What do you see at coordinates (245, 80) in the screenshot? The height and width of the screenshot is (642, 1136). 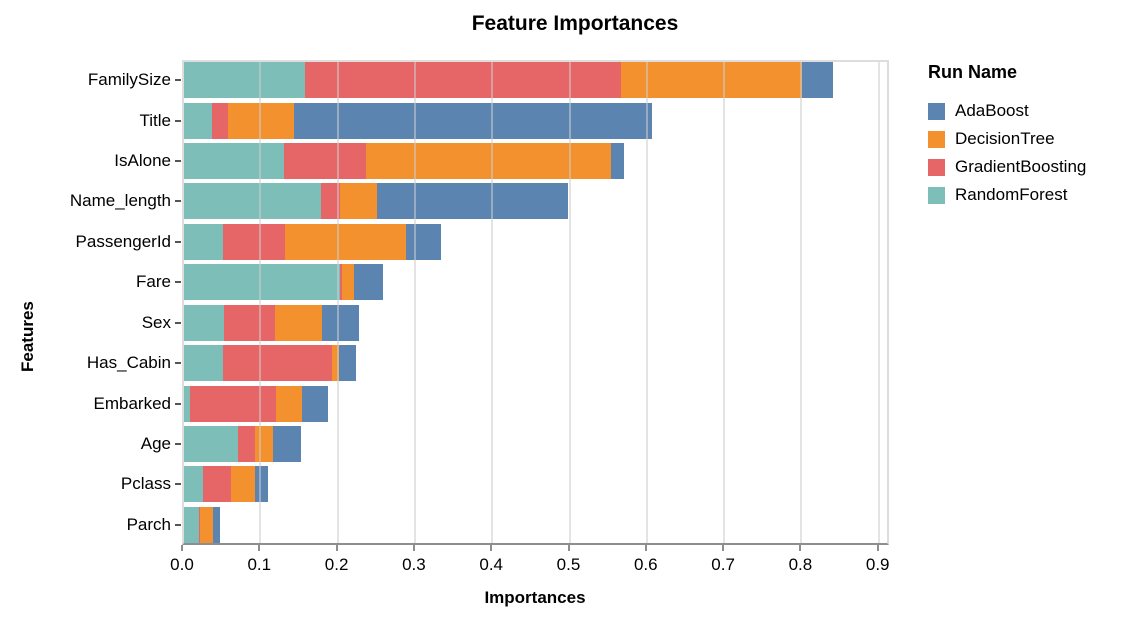 I see `bar-segment-FamilySize-RandomForest` at bounding box center [245, 80].